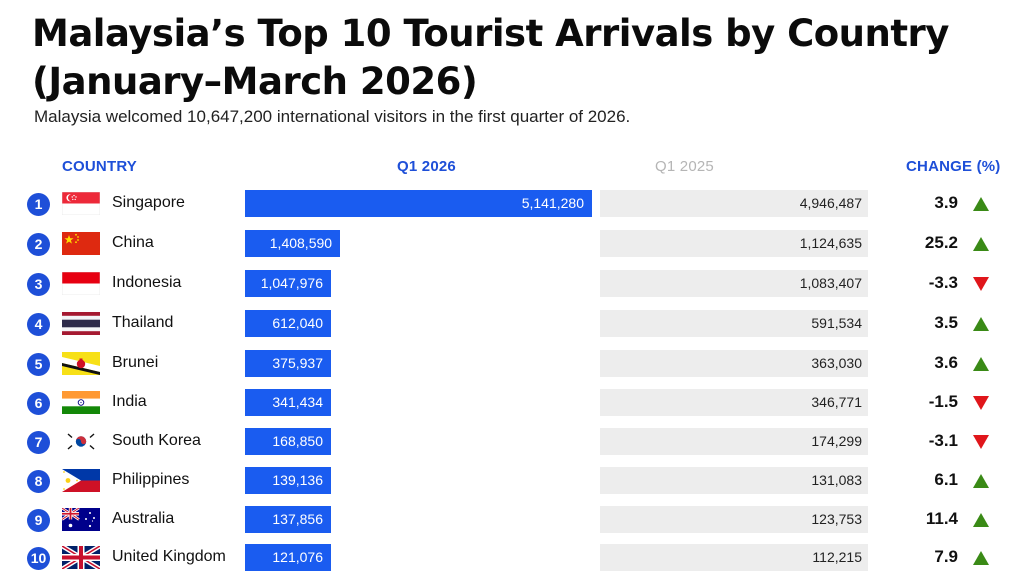  Describe the element at coordinates (512, 442) in the screenshot. I see `table-row: 7 South Korea 168,850 174,299 -3.1` at that location.